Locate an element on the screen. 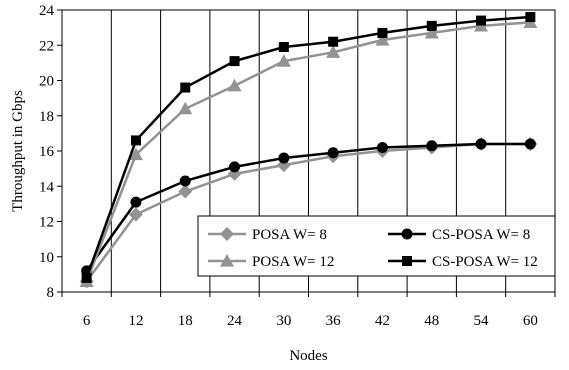 Image resolution: width=569 pixels, height=370 pixels. legend-label: POSA W= 12 is located at coordinates (293, 262).